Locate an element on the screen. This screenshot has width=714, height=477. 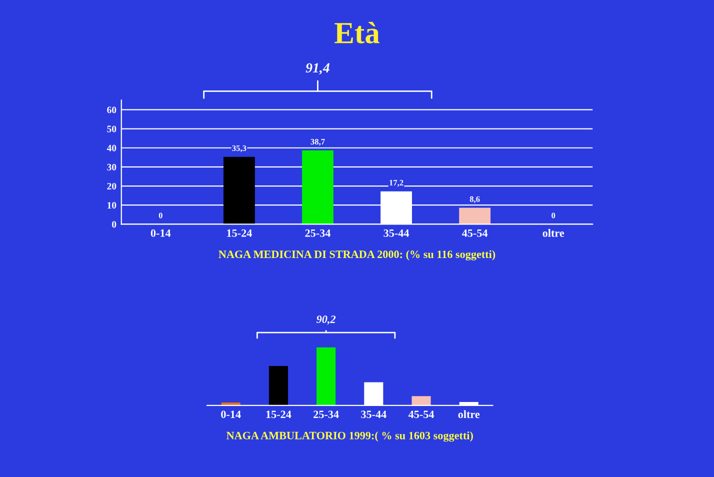
y-tick-label: 0 is located at coordinates (114, 224).